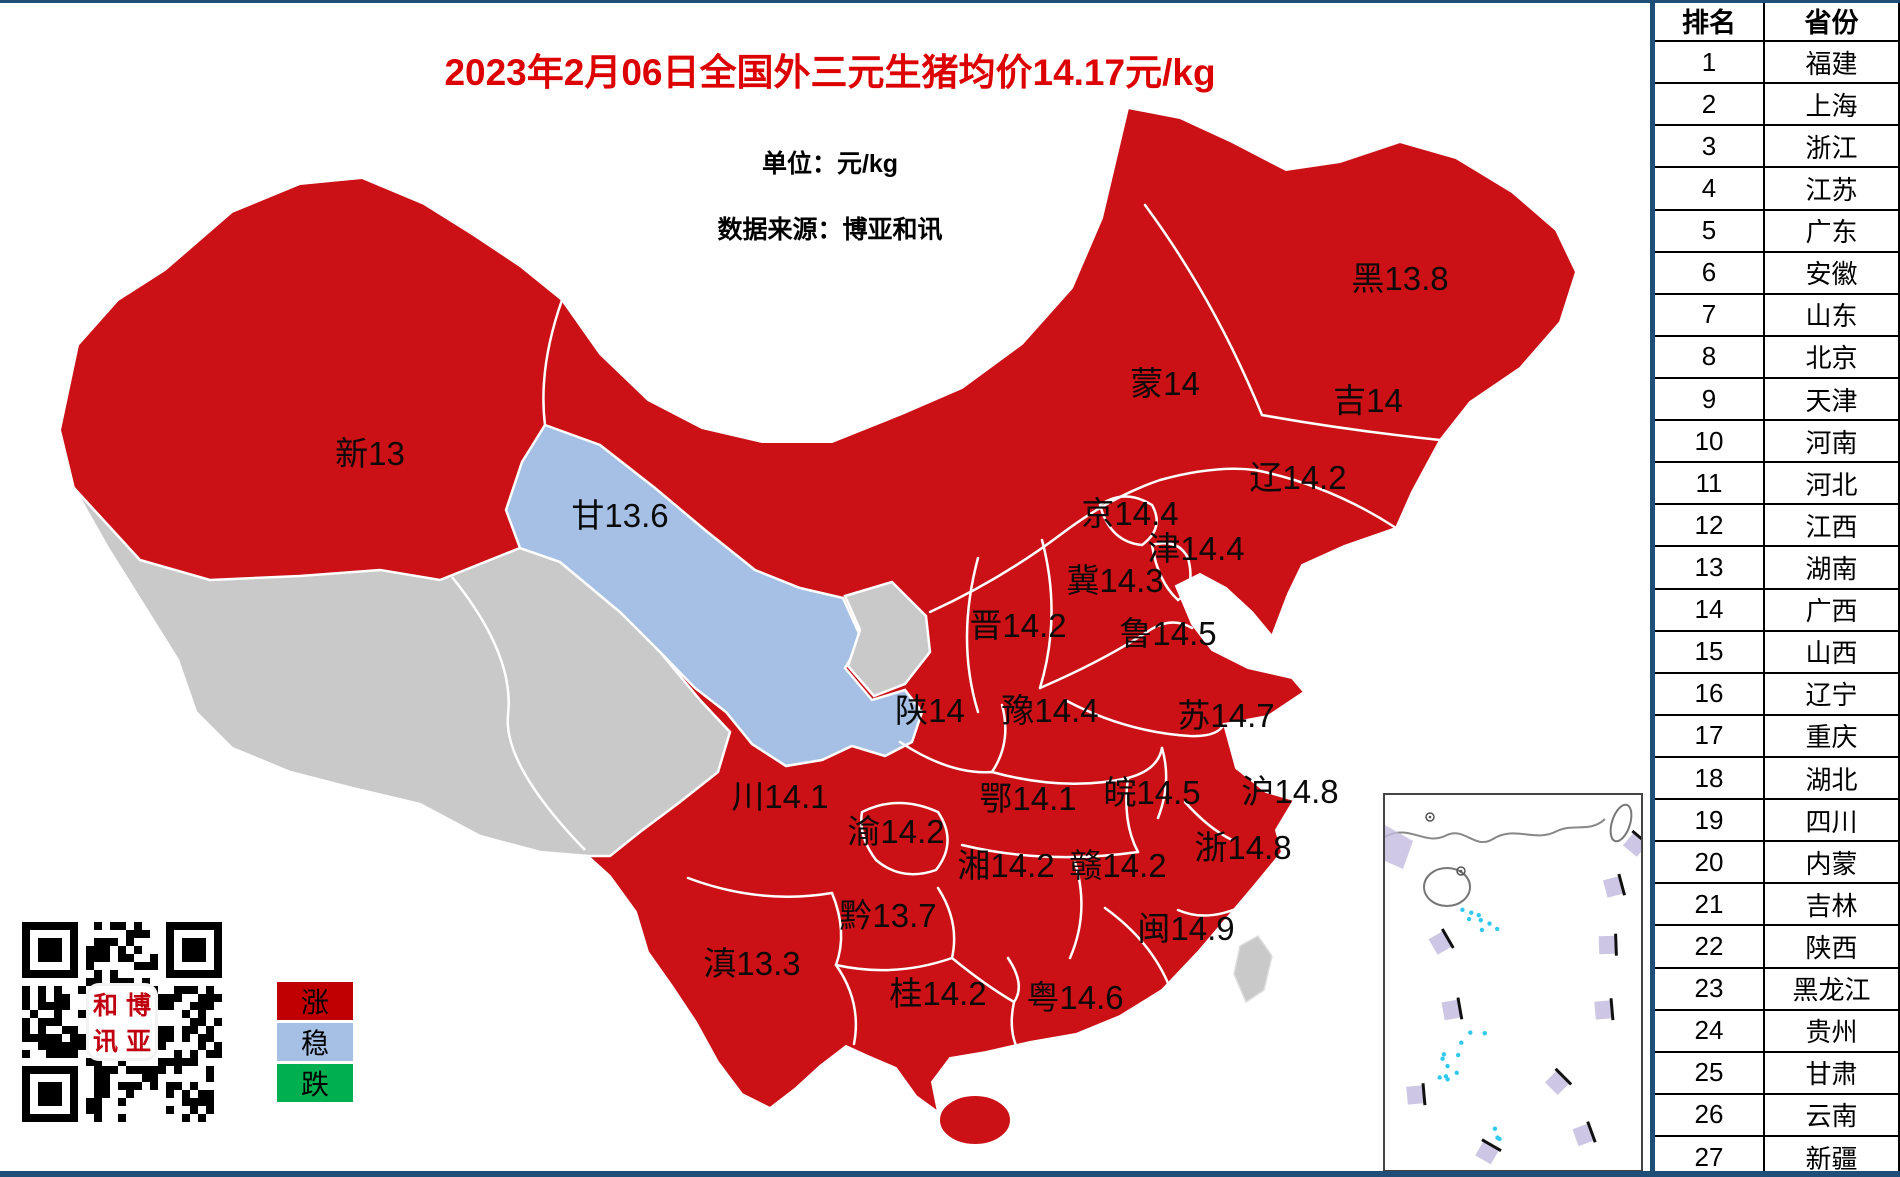 Image resolution: width=1900 pixels, height=1177 pixels. I want to click on boyar-seal-logo: 和博讯亚, so click(122, 1022).